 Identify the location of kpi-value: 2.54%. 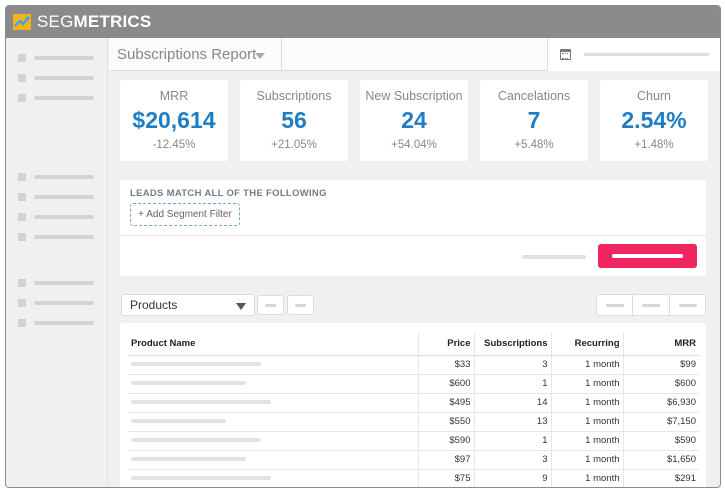
(654, 120).